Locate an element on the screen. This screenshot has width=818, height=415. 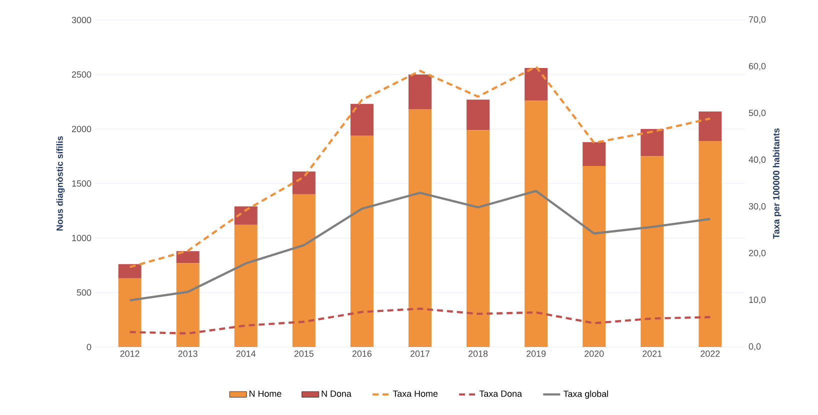
x-tick-label: 2013 is located at coordinates (188, 353).